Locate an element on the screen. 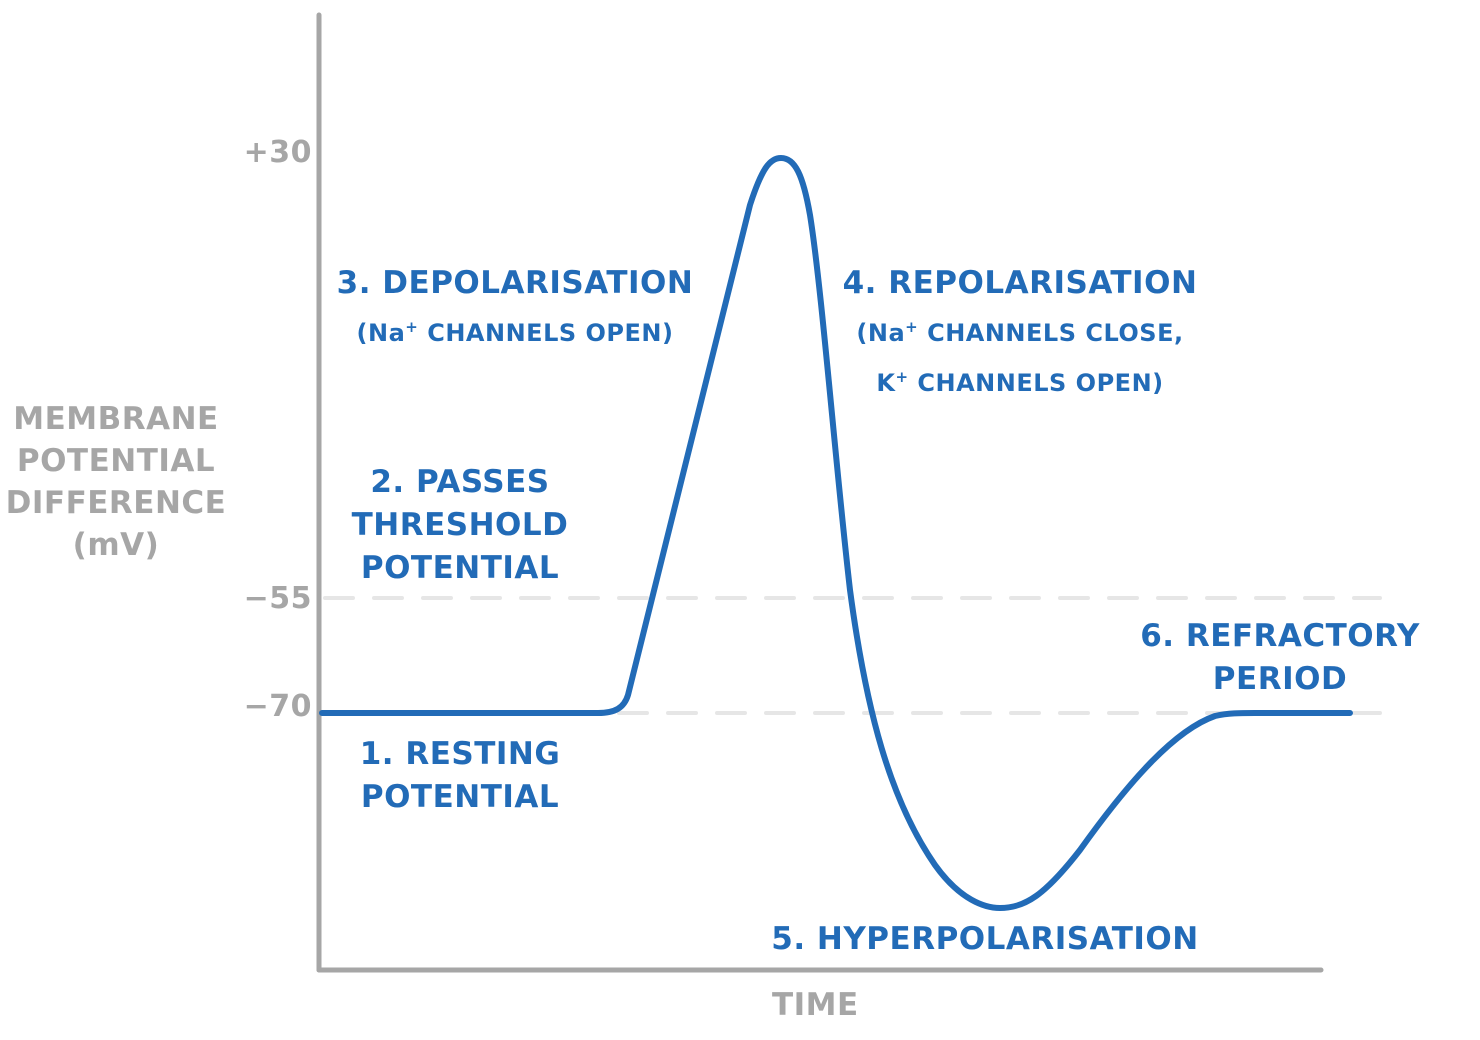 Image resolution: width=1480 pixels, height=1040 pixels. stage-3-note-text-rest: CHANNELS OPEN) is located at coordinates (546, 333).